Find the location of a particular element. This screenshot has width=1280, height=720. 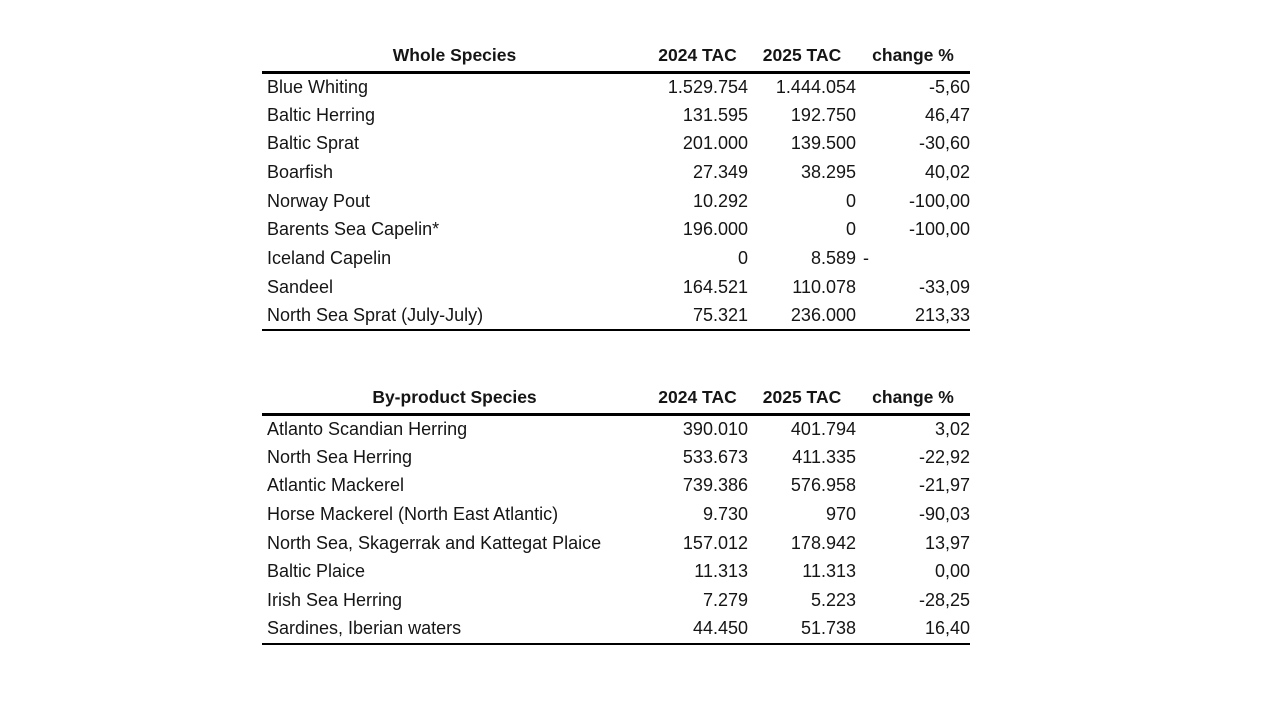

tac-2024-cell: 157.012 is located at coordinates (715, 542).